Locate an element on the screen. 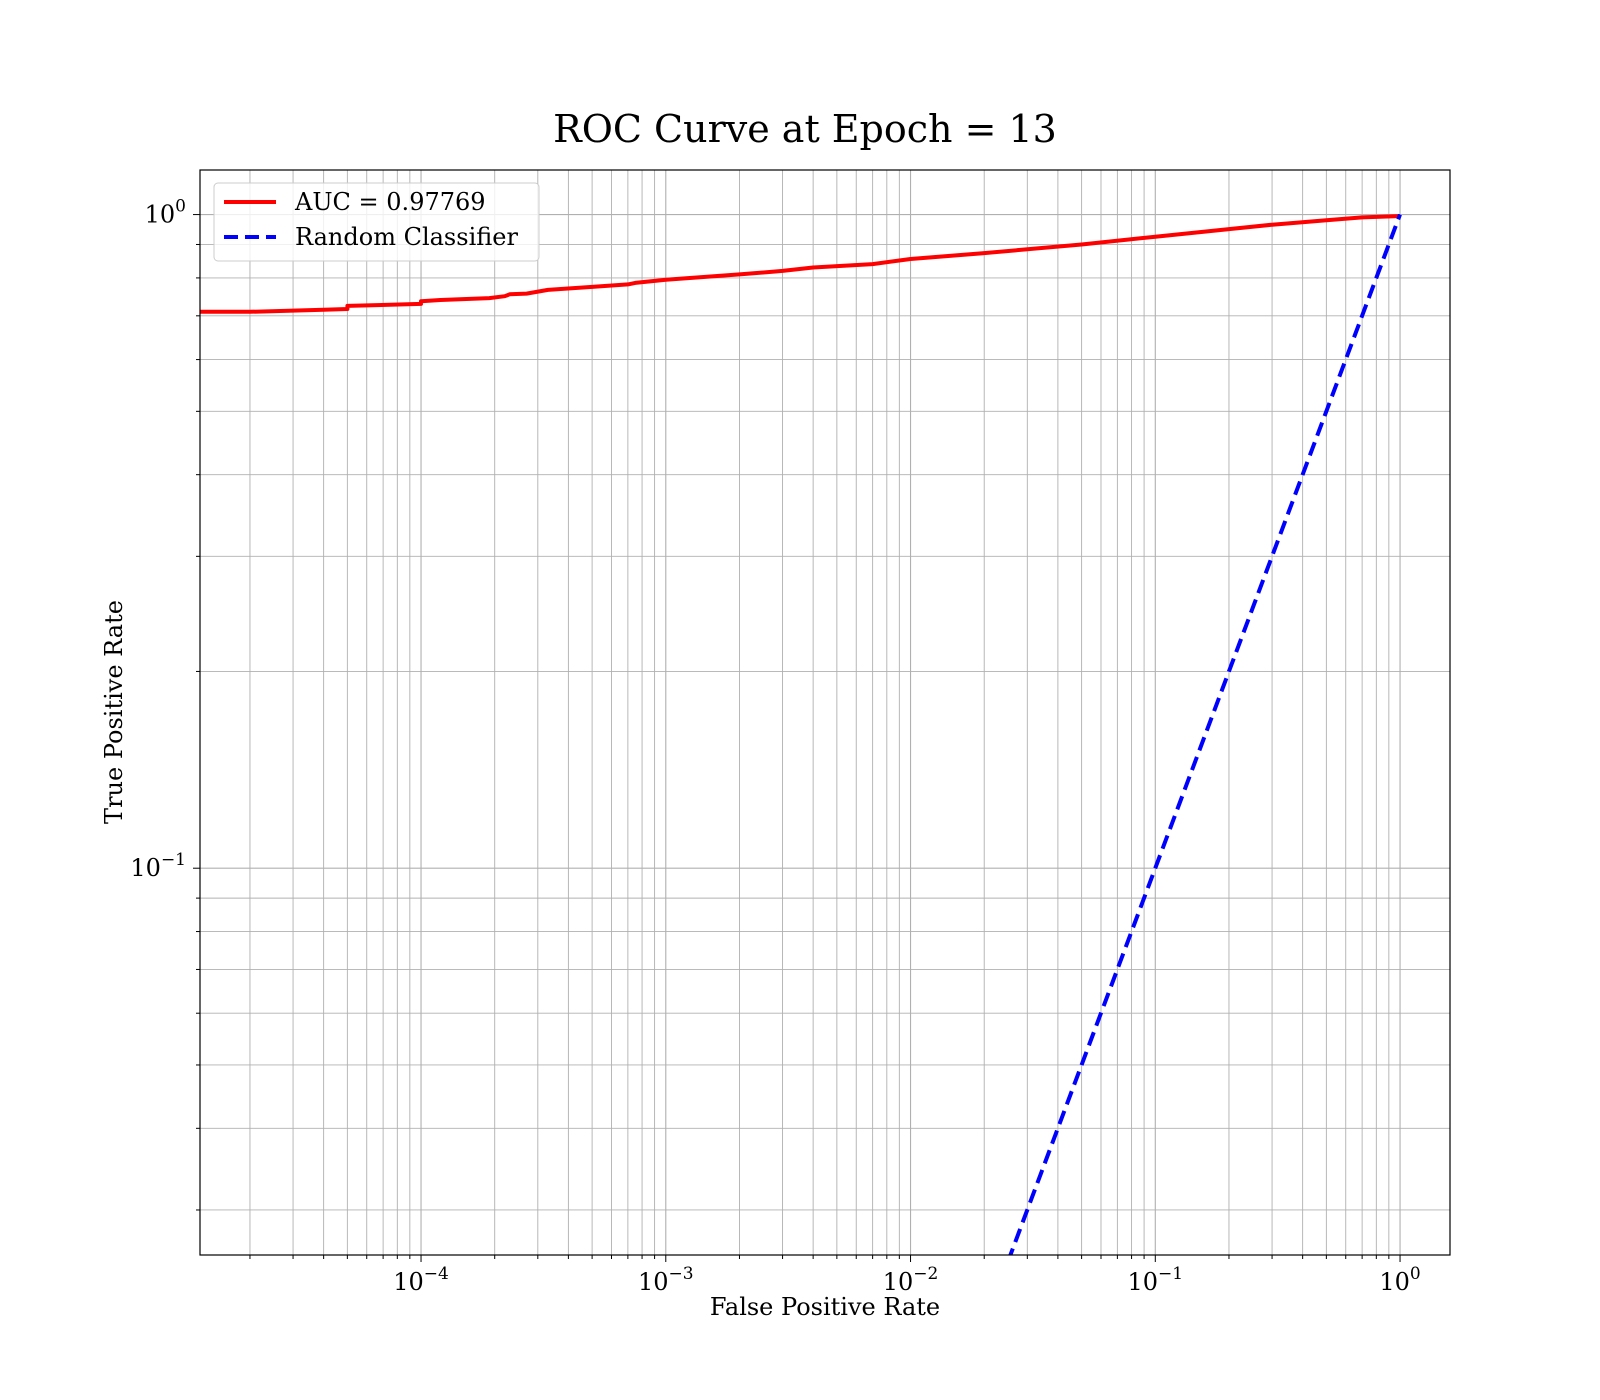  x-tick-label: 10⁻⁴ is located at coordinates (421, 1280).